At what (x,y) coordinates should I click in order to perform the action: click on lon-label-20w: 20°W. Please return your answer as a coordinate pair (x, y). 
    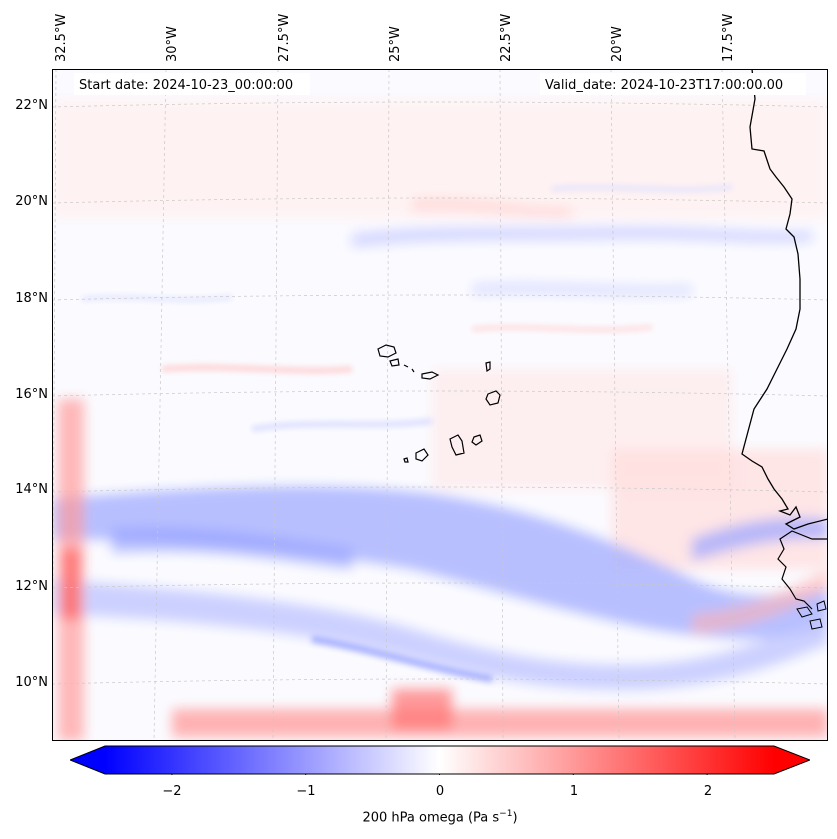
    Looking at the image, I should click on (617, 44).